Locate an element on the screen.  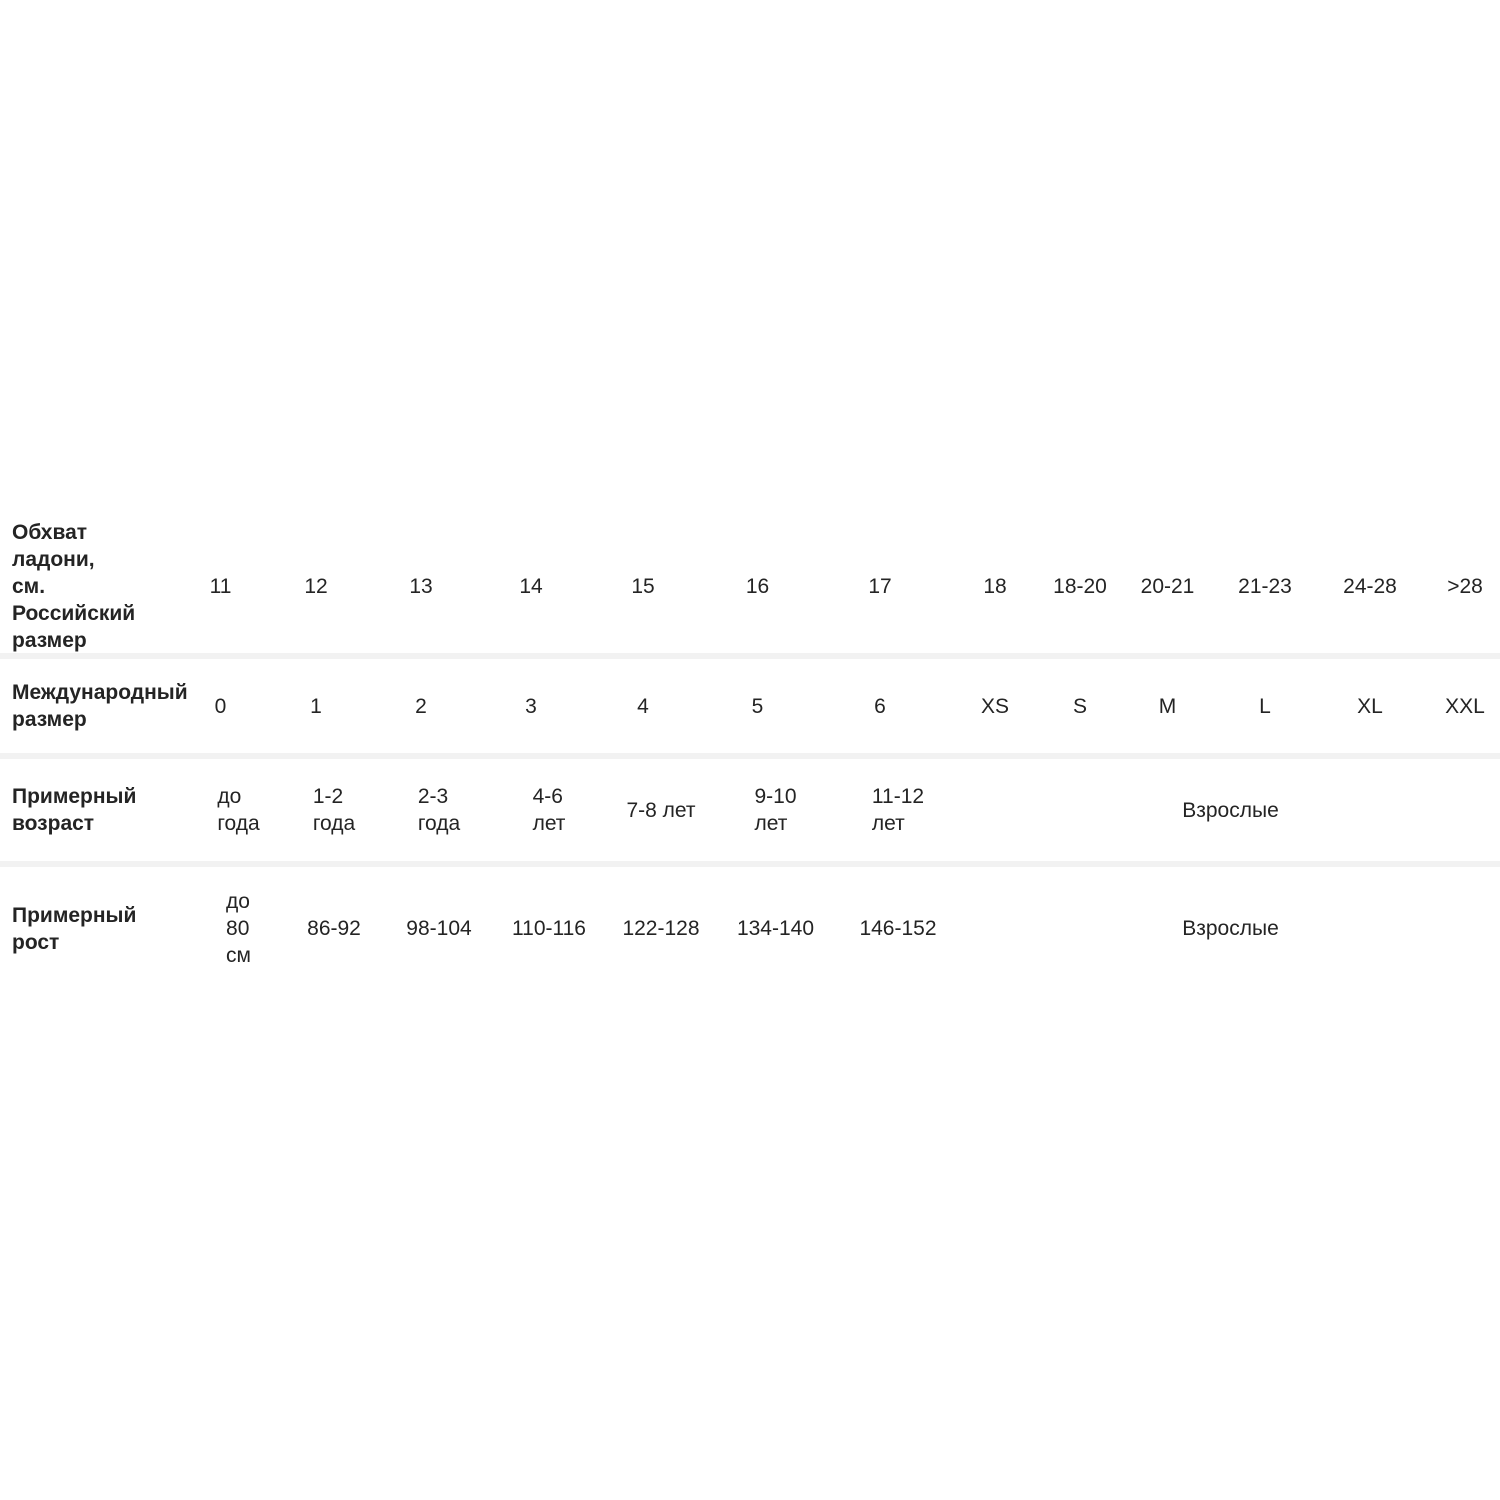
table-cell: 18 is located at coordinates (995, 586).